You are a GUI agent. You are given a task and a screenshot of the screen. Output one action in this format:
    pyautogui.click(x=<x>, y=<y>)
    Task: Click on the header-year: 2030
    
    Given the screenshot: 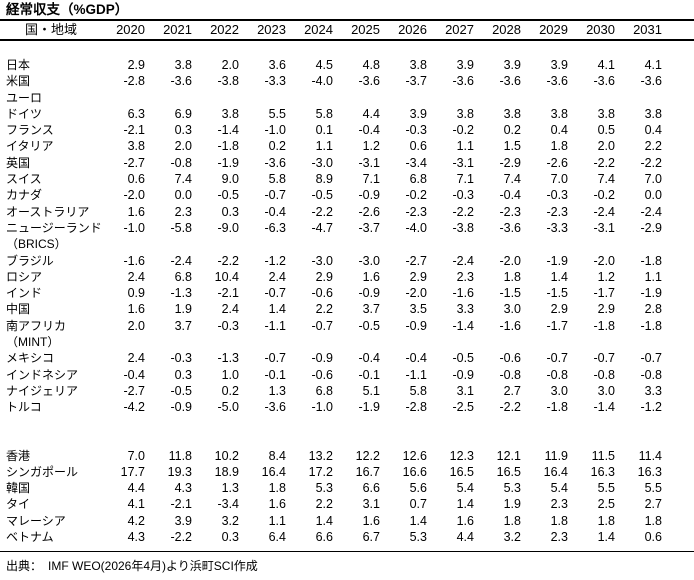 What is the action you would take?
    pyautogui.click(x=595, y=31)
    